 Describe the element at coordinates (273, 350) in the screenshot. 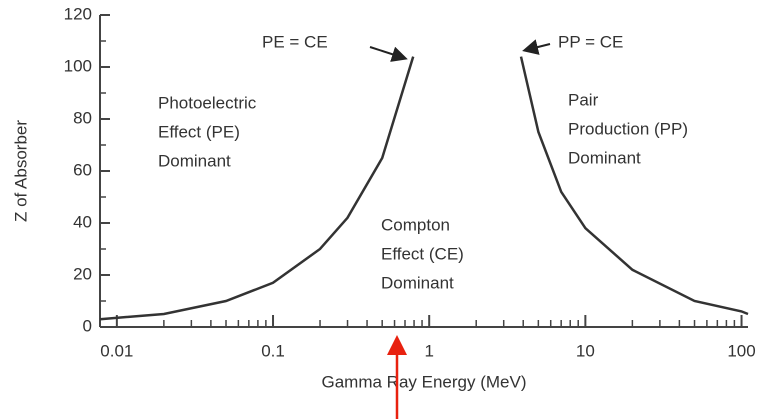

I see `x-tick-label: 0.1` at that location.